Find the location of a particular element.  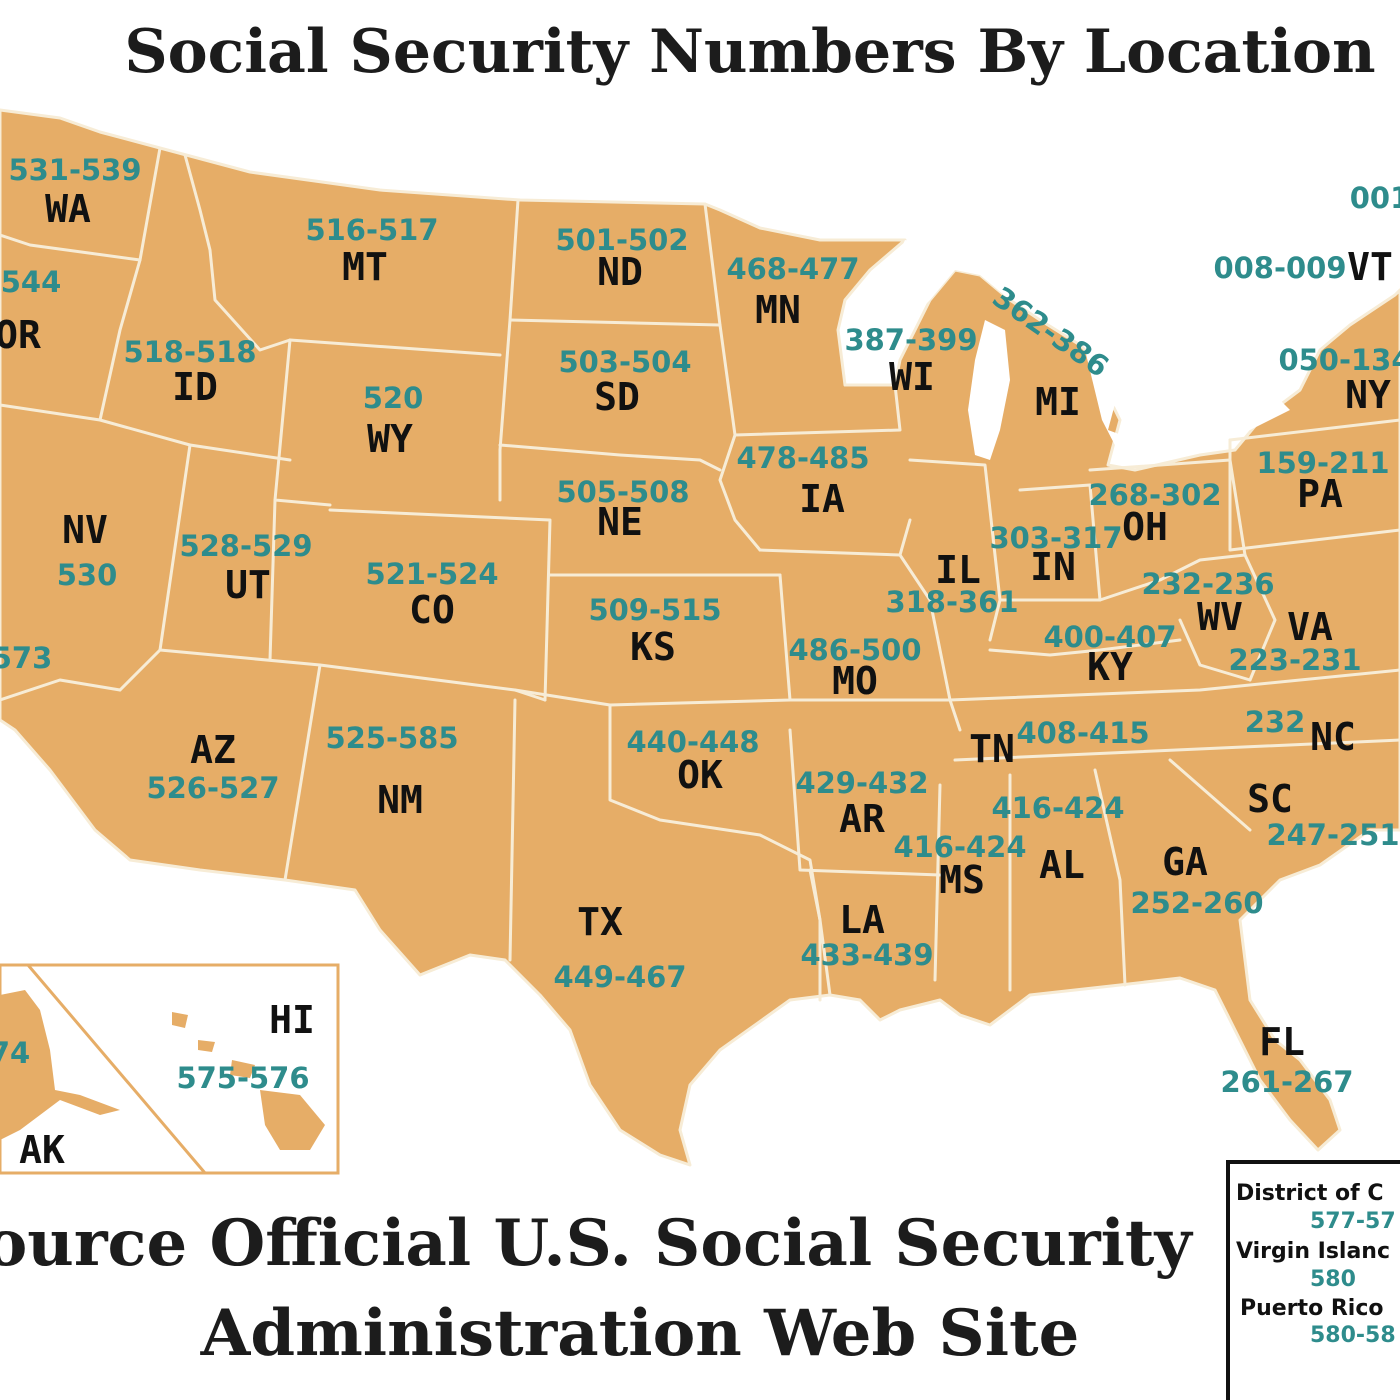

ssn-range-nd: 501-502 is located at coordinates (621, 240).